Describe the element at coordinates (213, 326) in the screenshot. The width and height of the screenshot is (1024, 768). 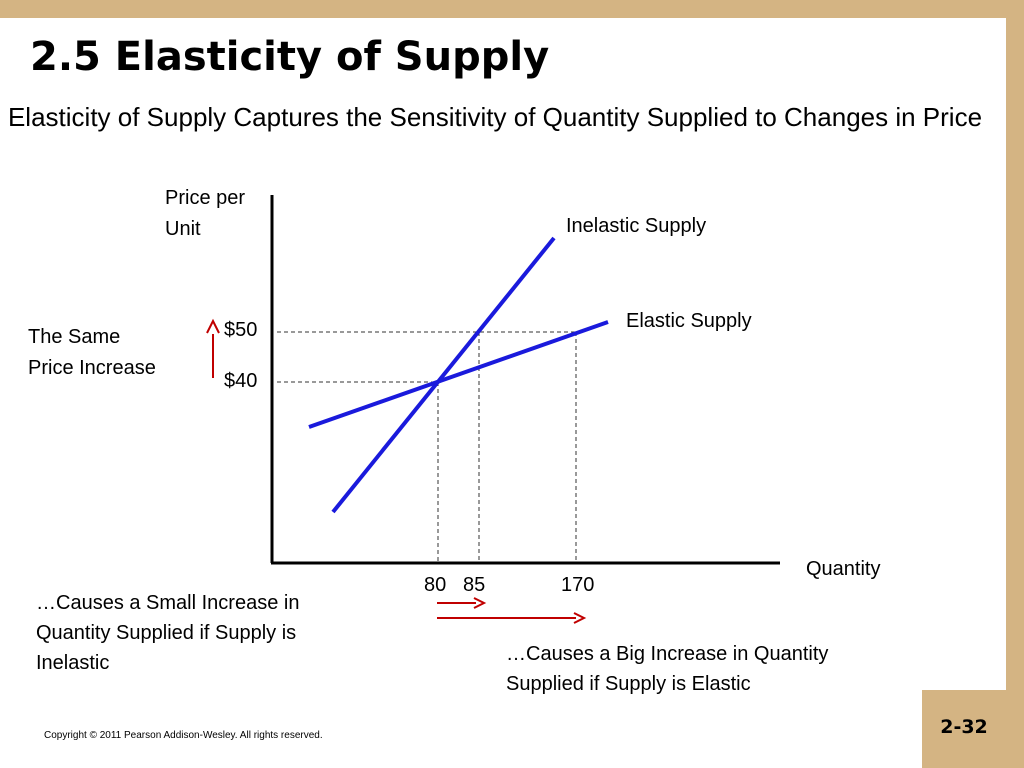
I see `price-increase-arrow-head` at that location.